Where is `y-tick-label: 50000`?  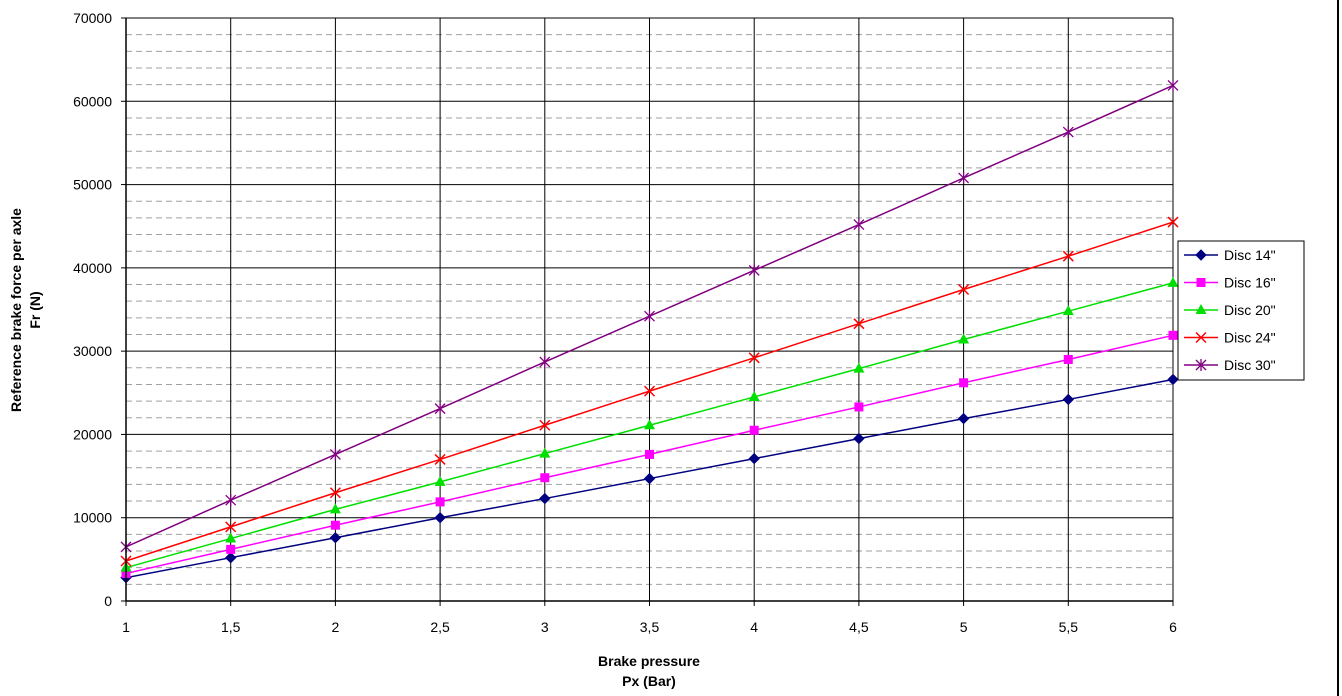
y-tick-label: 50000 is located at coordinates (92, 185).